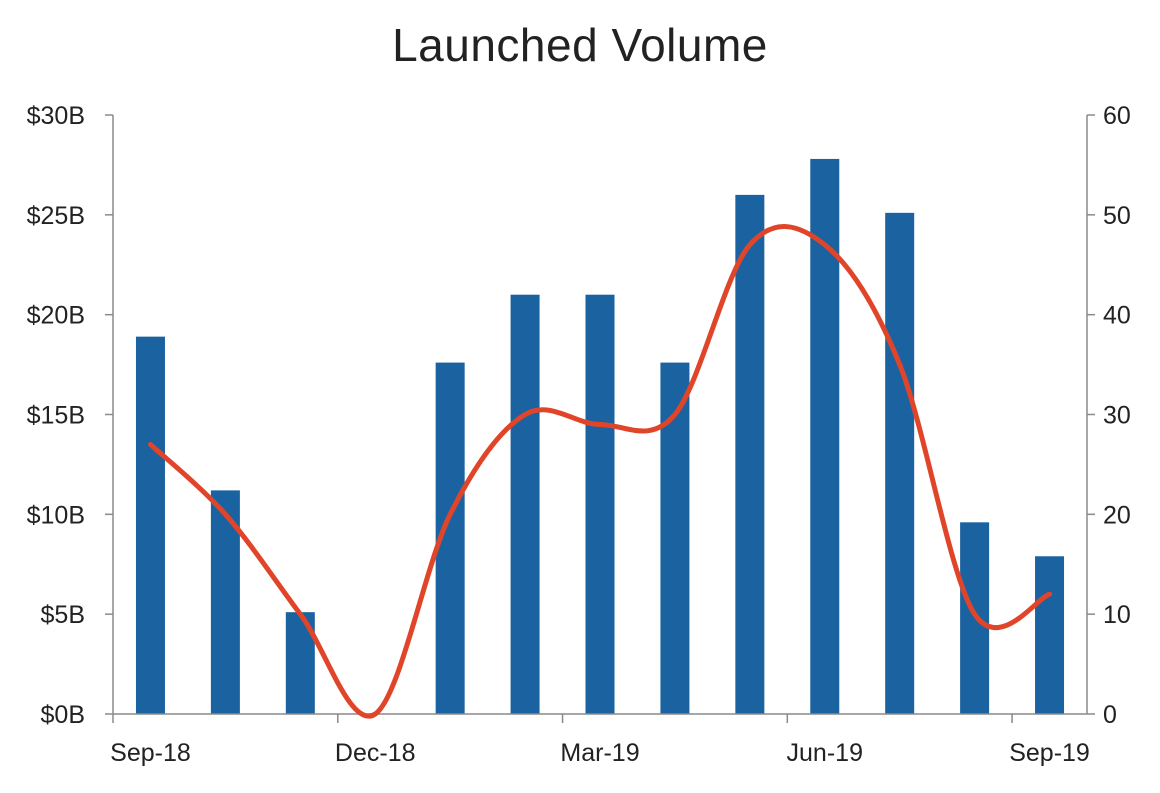 The width and height of the screenshot is (1160, 793). Describe the element at coordinates (1117, 416) in the screenshot. I see `y-right-tick-label: 30` at that location.